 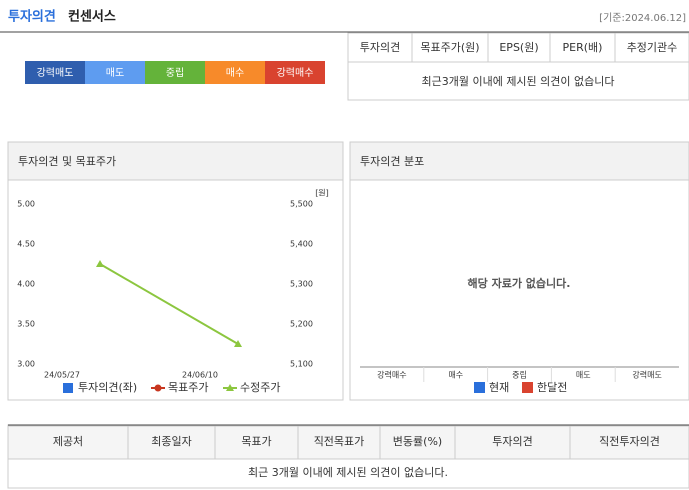 I want to click on x-tick-label: 강력매수, so click(x=391, y=375).